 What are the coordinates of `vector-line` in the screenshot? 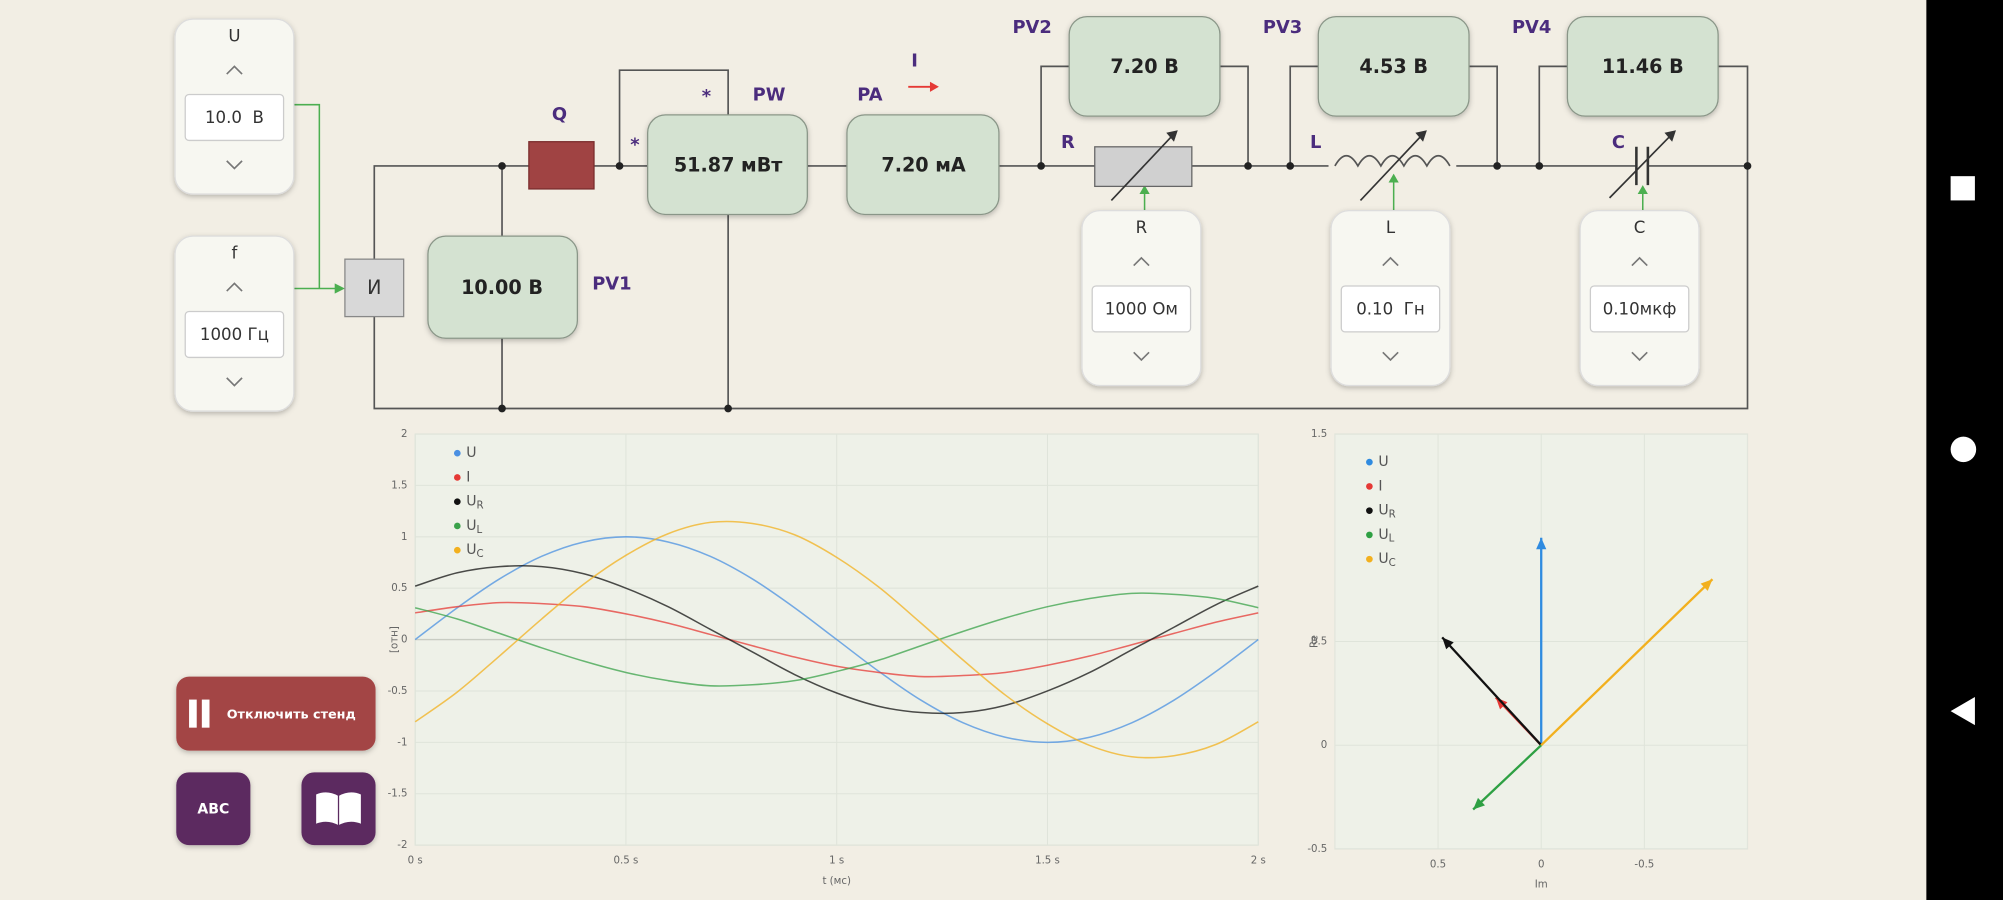 It's located at (1492, 691).